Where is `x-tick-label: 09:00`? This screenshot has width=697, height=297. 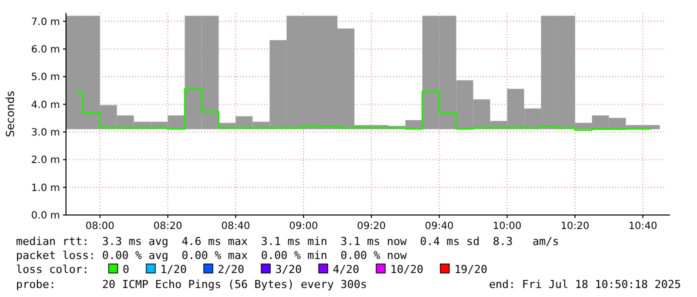 x-tick-label: 09:00 is located at coordinates (303, 226).